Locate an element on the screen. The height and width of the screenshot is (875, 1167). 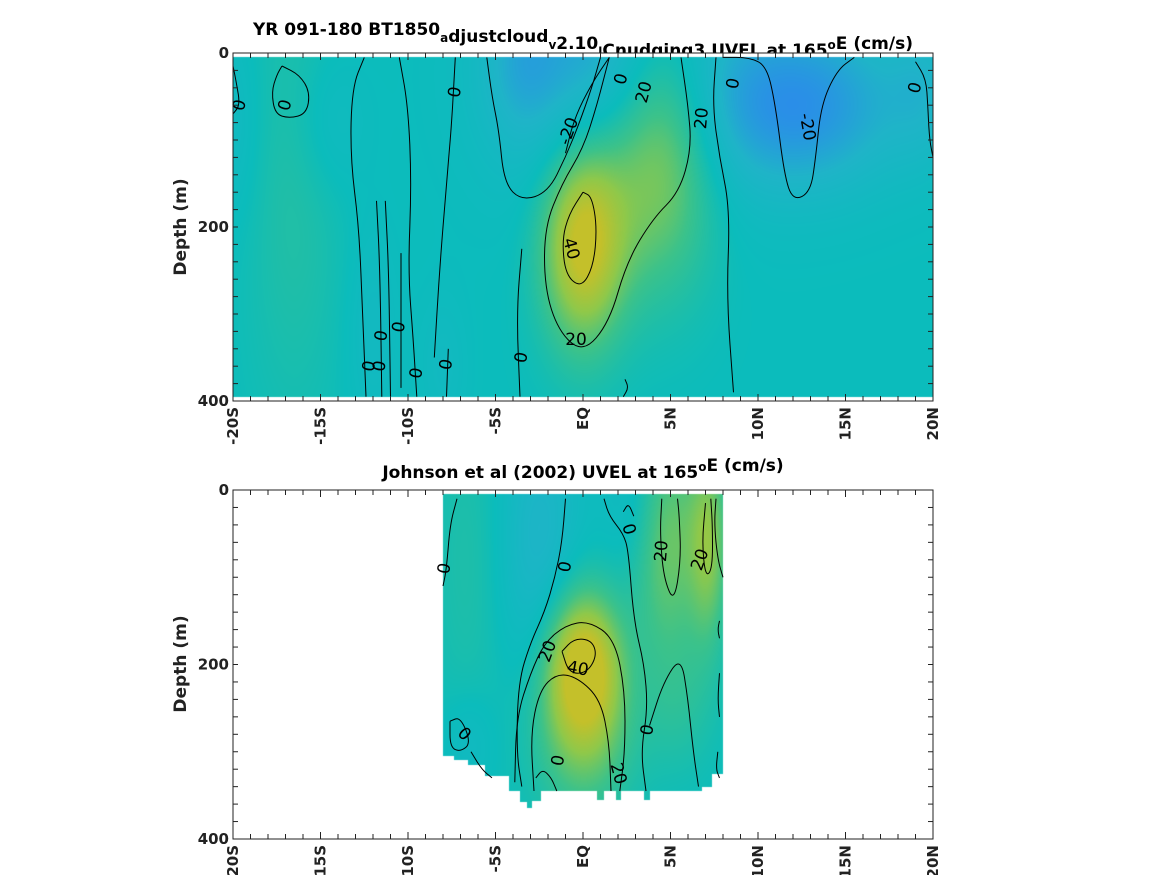
contour-line--20 is located at coordinates (587, 105).